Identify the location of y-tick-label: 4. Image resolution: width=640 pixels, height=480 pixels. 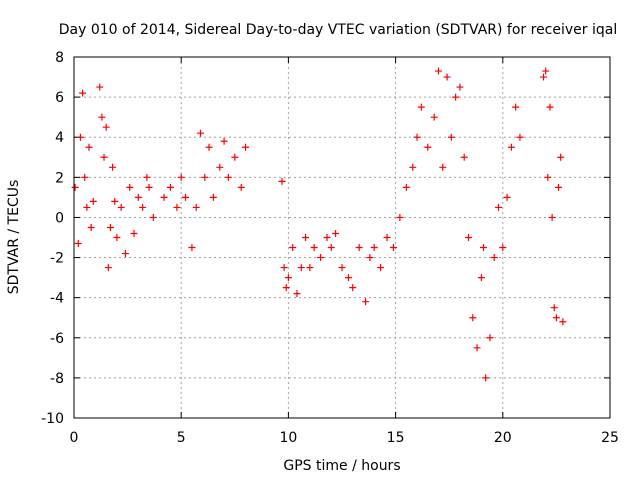
(59, 138).